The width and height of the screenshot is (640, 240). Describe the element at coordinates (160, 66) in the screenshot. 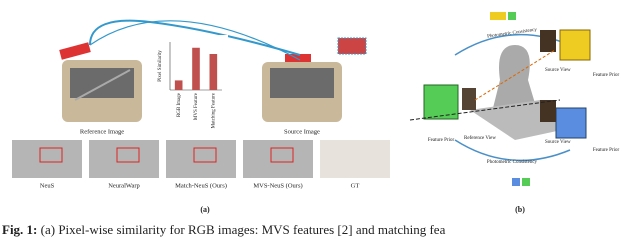

I see `y-axis-label: Pixel Similarity` at that location.